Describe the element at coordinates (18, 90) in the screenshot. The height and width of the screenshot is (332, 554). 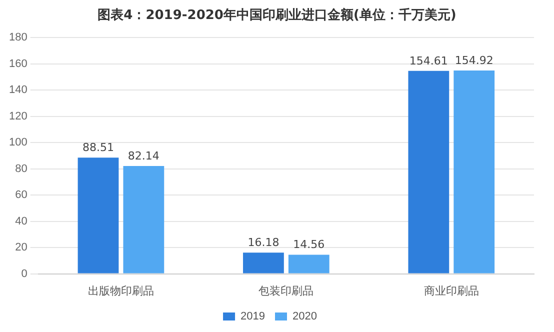
I see `y-tick-label: 140` at that location.